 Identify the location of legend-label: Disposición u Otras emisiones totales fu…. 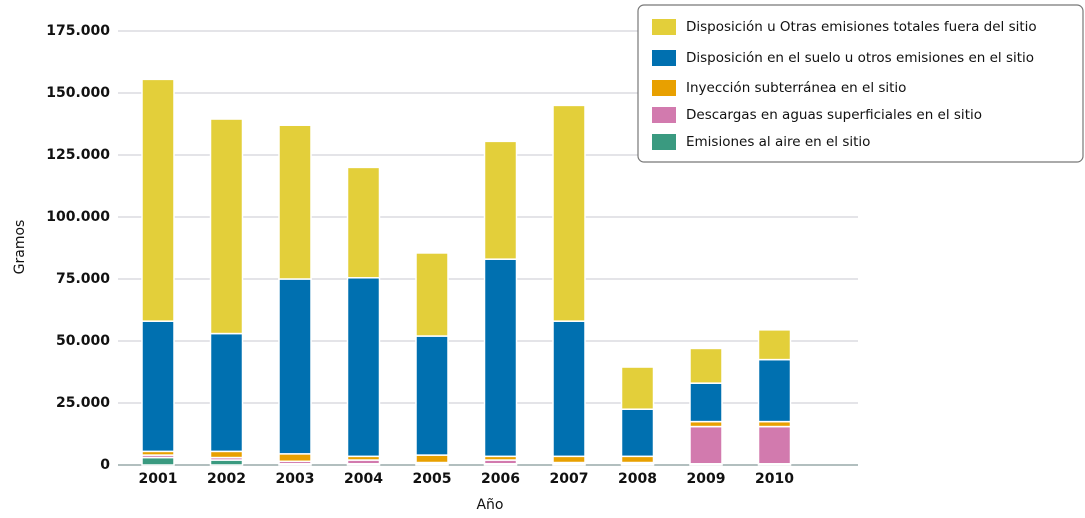
(861, 27).